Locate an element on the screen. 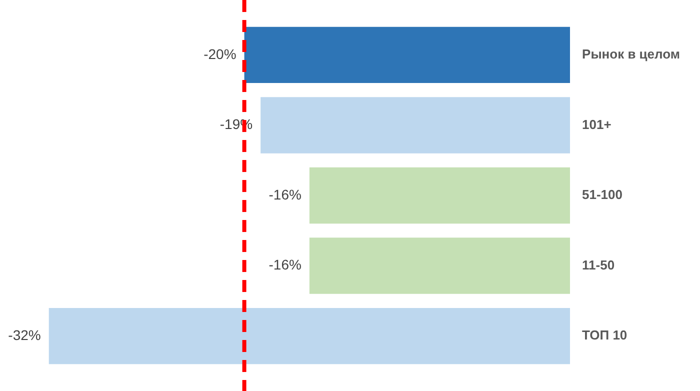  data-label: -32% is located at coordinates (24, 334).